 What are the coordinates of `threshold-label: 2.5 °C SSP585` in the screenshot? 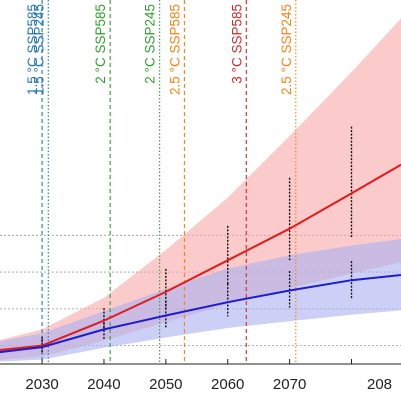 It's located at (174, 49).